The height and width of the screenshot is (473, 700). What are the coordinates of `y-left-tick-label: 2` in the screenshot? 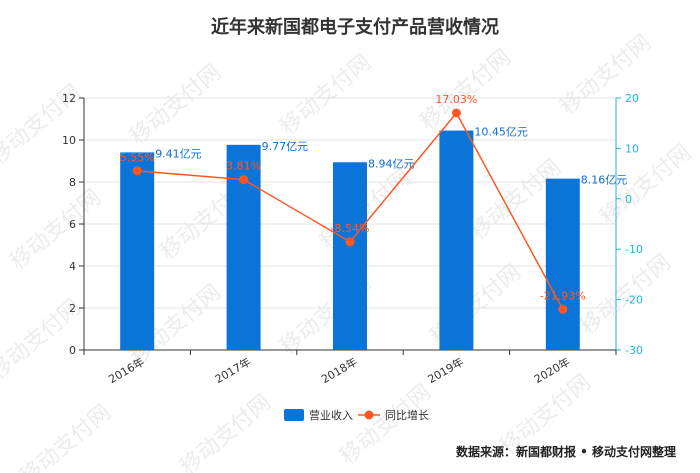 It's located at (72, 308).